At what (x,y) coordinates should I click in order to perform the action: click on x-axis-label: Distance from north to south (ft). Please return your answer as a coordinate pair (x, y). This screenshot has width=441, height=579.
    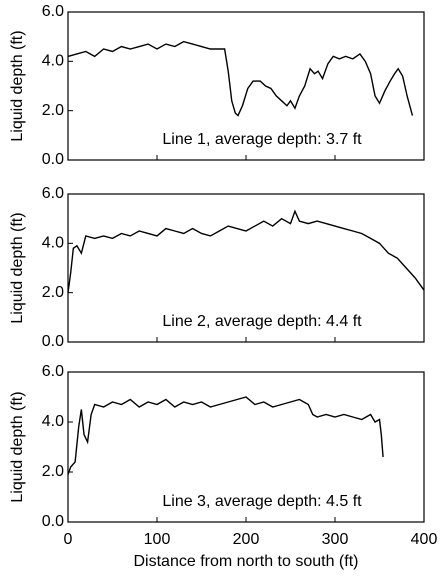
    Looking at the image, I should click on (246, 561).